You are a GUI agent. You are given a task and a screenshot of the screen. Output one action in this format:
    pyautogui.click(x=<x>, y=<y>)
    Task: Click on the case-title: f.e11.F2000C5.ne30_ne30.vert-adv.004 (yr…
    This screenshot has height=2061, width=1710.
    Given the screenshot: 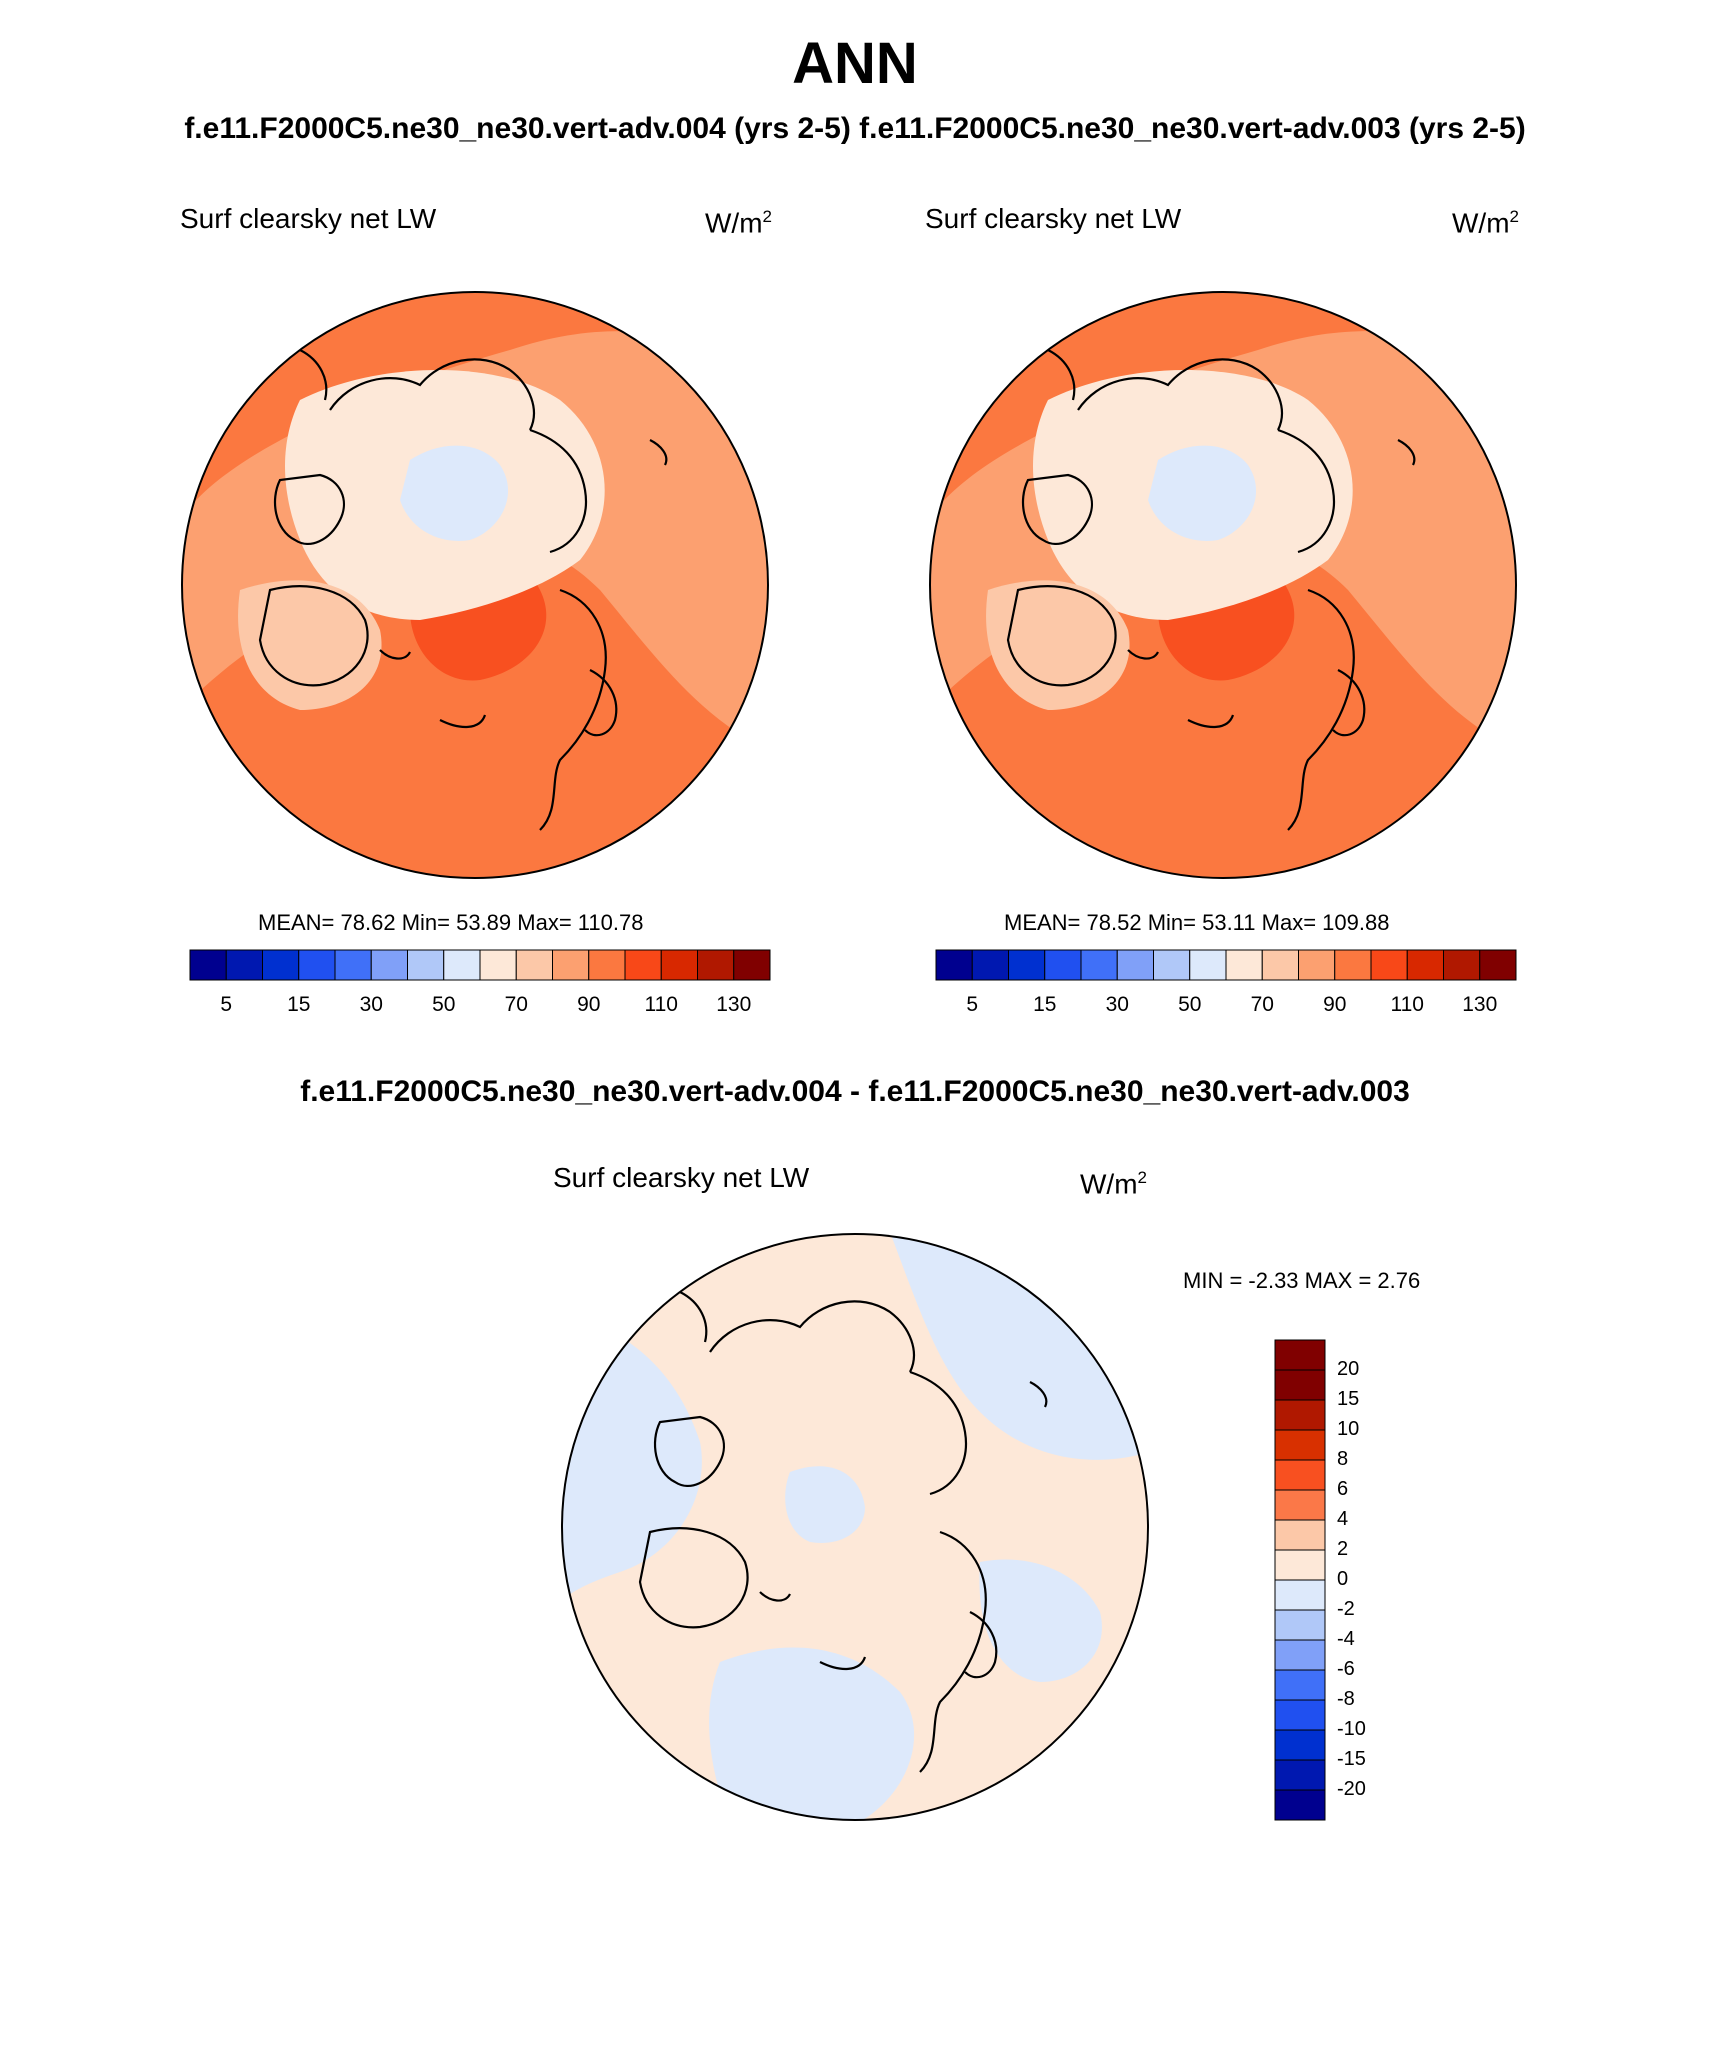 What is the action you would take?
    pyautogui.click(x=855, y=128)
    